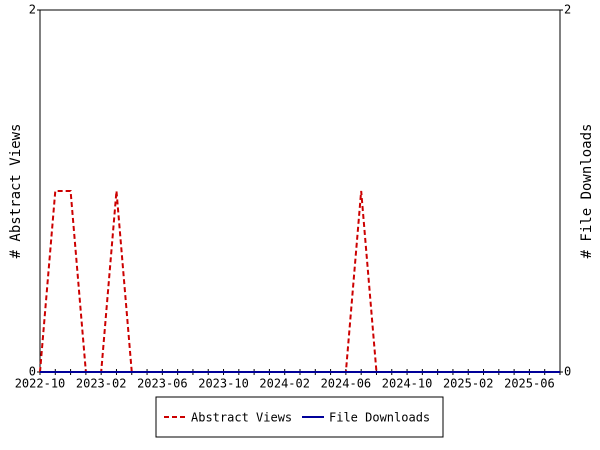 This screenshot has height=450, width=600. What do you see at coordinates (346, 384) in the screenshot?
I see `x-tick-label: 2024-06` at bounding box center [346, 384].